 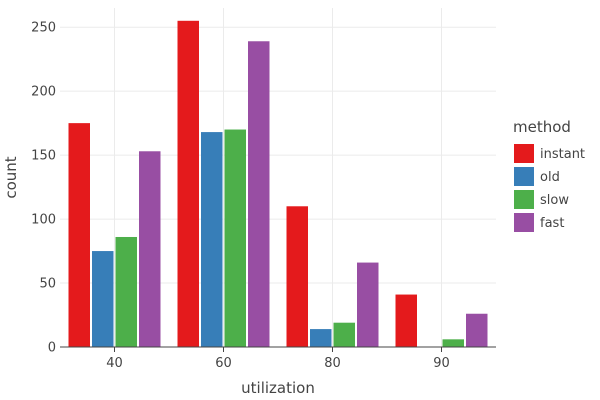 I want to click on y-axis: 0 50 100 150 200 250, so click(x=43, y=188).